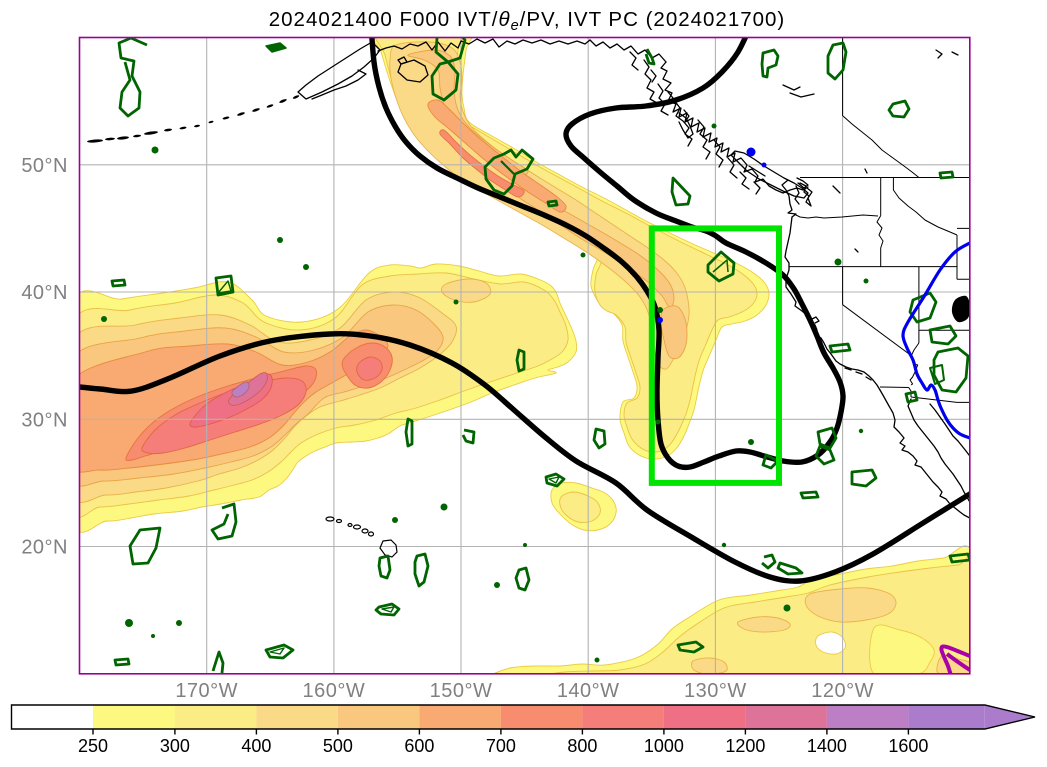 Image resolution: width=1047 pixels, height=767 pixels. I want to click on svg-text: 140°W, so click(588, 691).